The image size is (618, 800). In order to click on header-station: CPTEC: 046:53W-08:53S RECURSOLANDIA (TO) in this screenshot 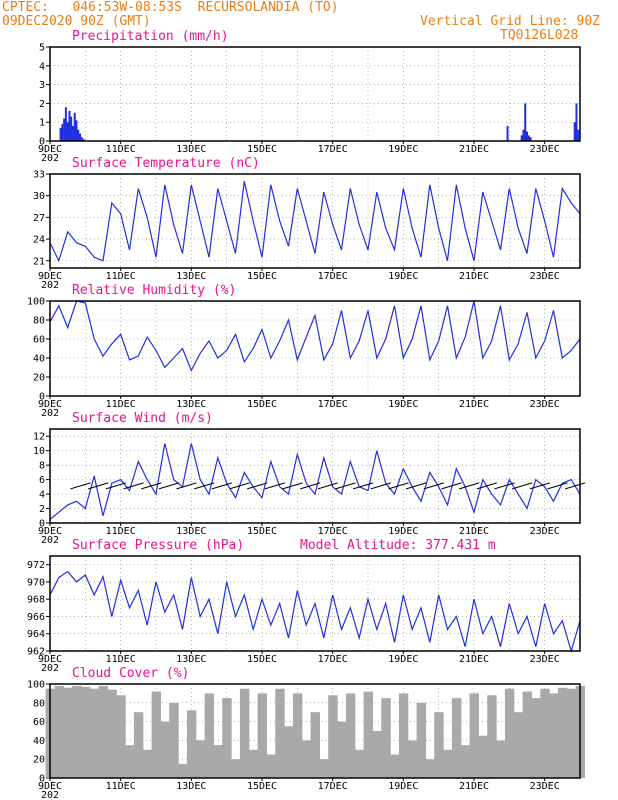, I will do `click(170, 7)`.